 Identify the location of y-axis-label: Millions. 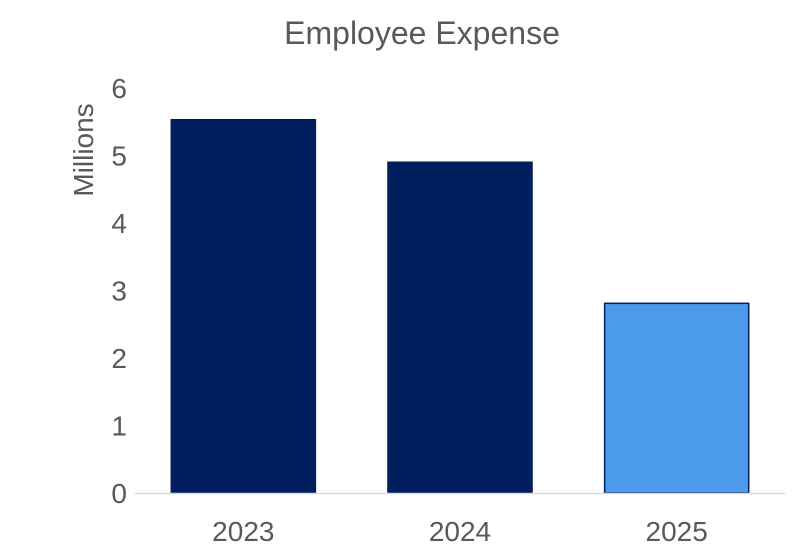
(83, 149).